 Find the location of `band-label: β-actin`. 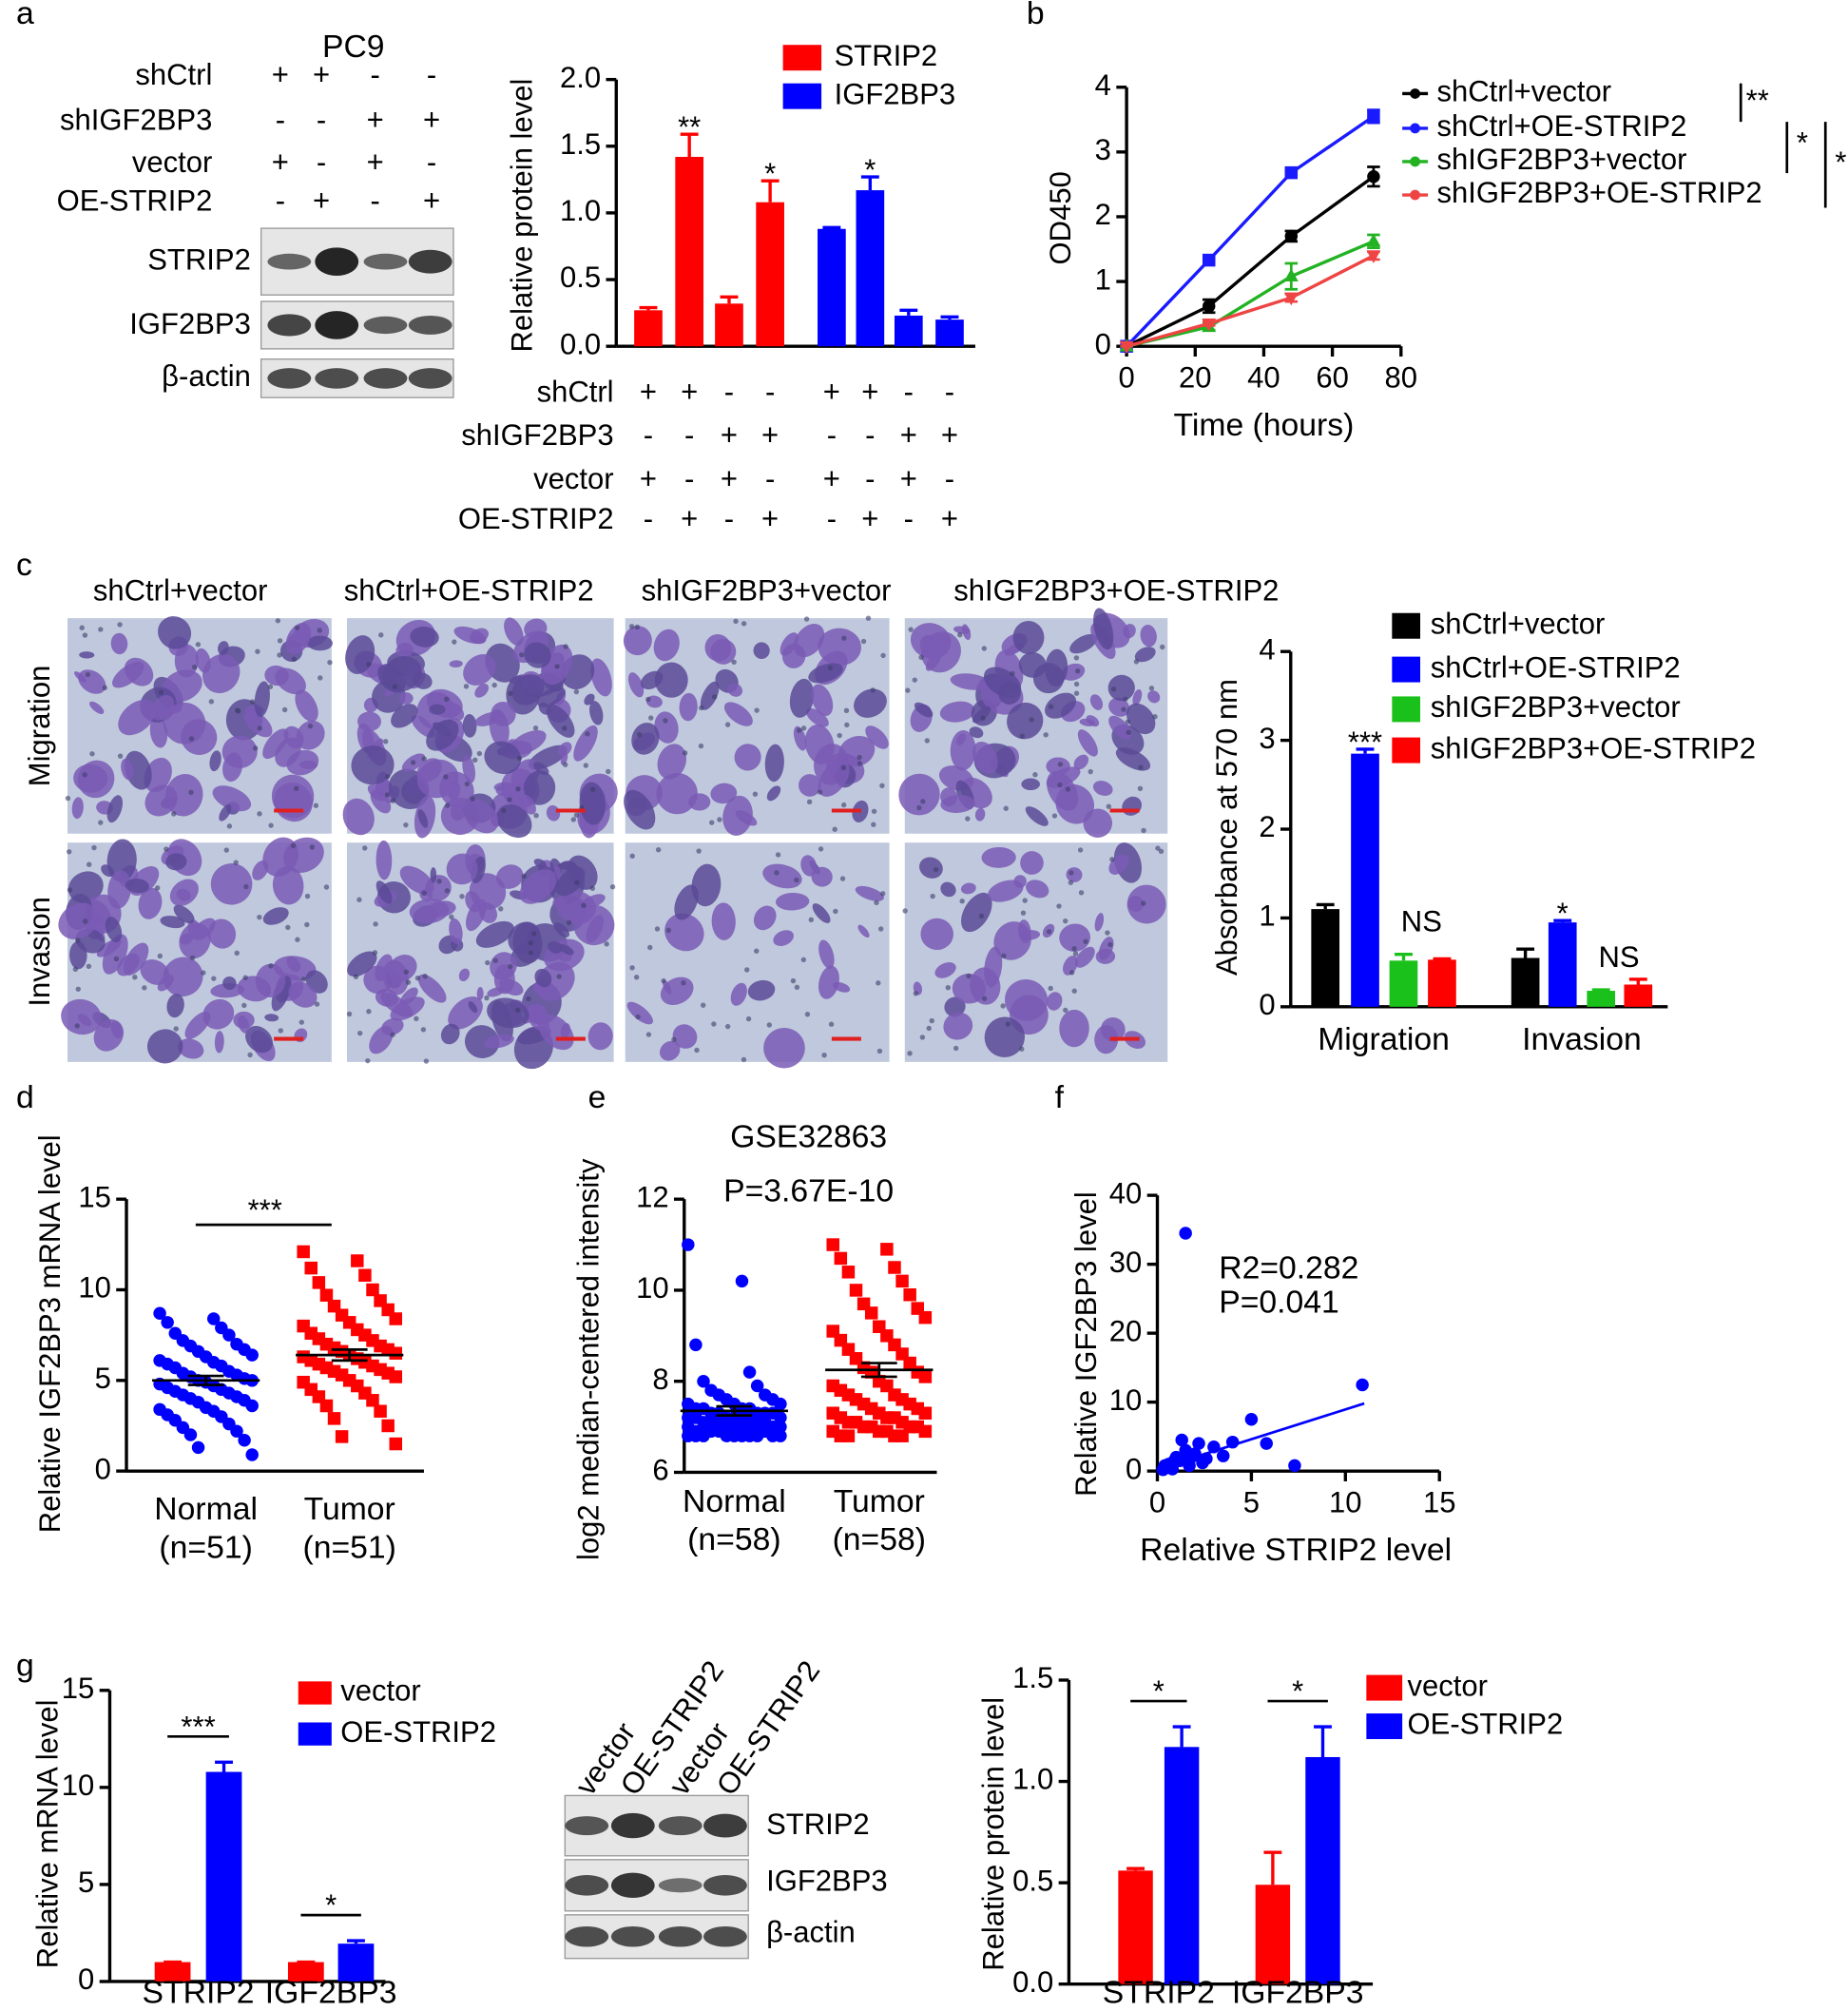

band-label: β-actin is located at coordinates (206, 376).